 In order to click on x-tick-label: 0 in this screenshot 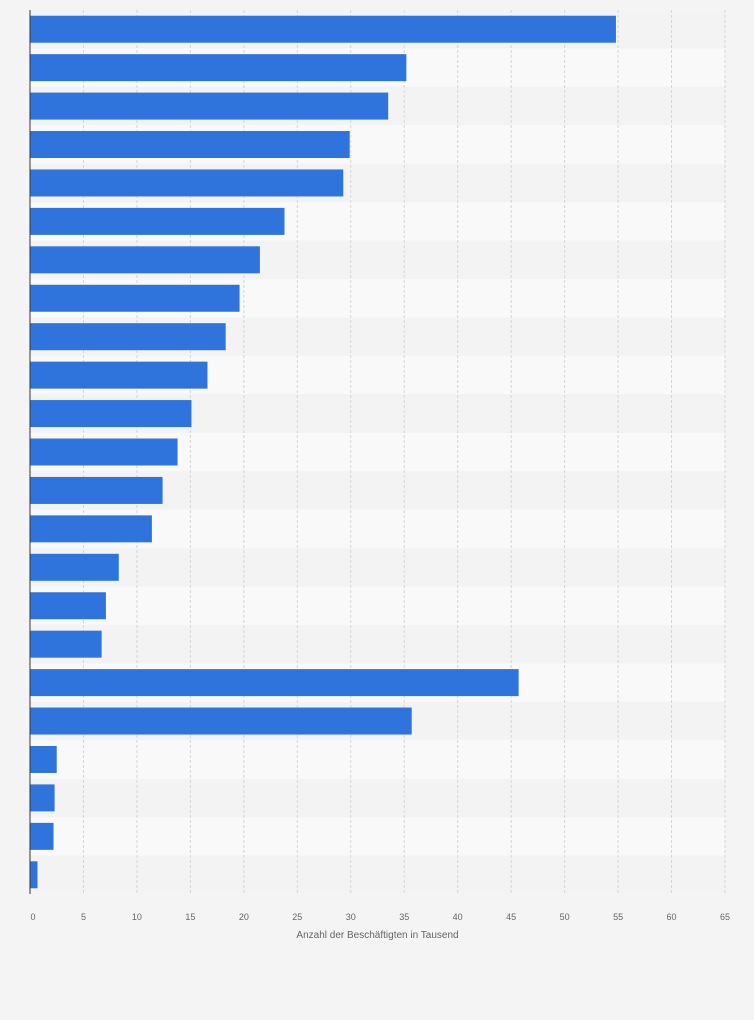, I will do `click(32, 917)`.